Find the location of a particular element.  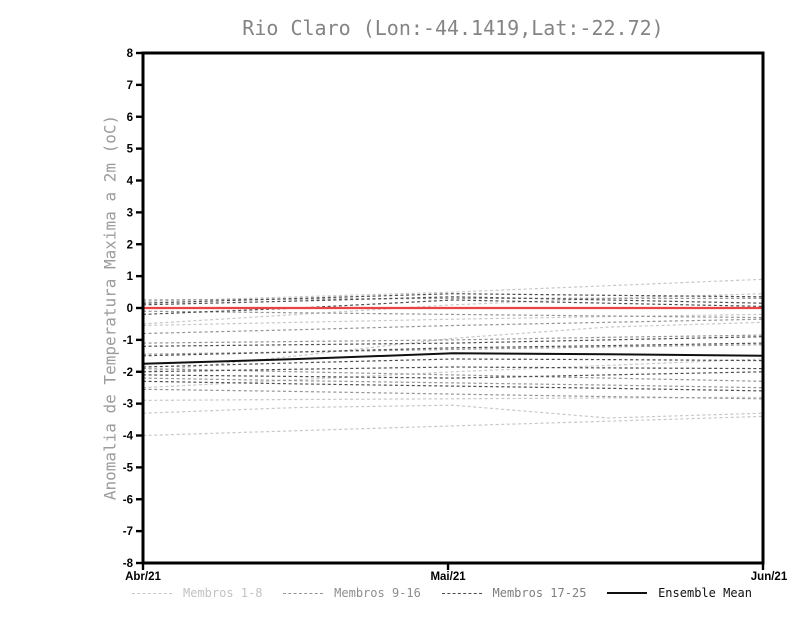

legend-label-members-9-16: Membros 9-16 is located at coordinates (377, 593).